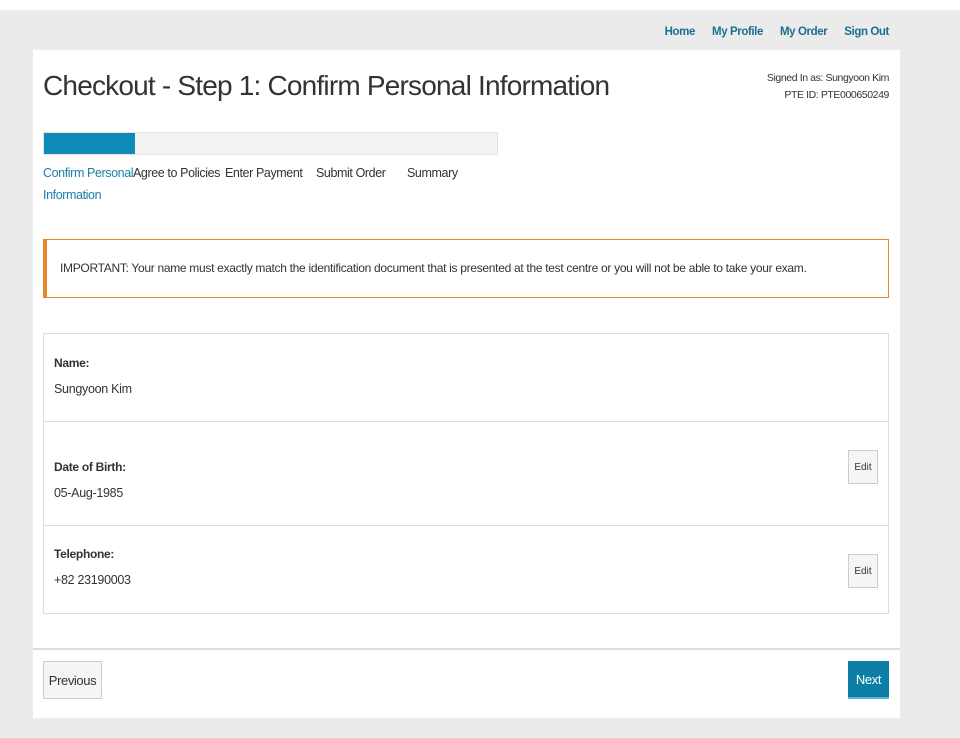  I want to click on step-enter-payment: Enter Payment, so click(264, 173).